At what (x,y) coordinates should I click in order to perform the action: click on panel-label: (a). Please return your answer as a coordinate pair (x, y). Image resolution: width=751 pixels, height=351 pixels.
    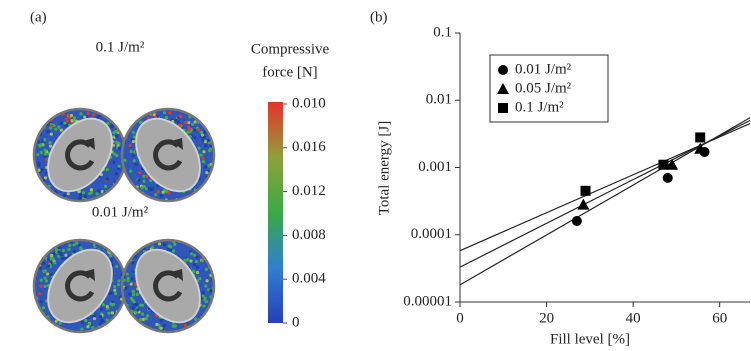
    Looking at the image, I should click on (38, 17).